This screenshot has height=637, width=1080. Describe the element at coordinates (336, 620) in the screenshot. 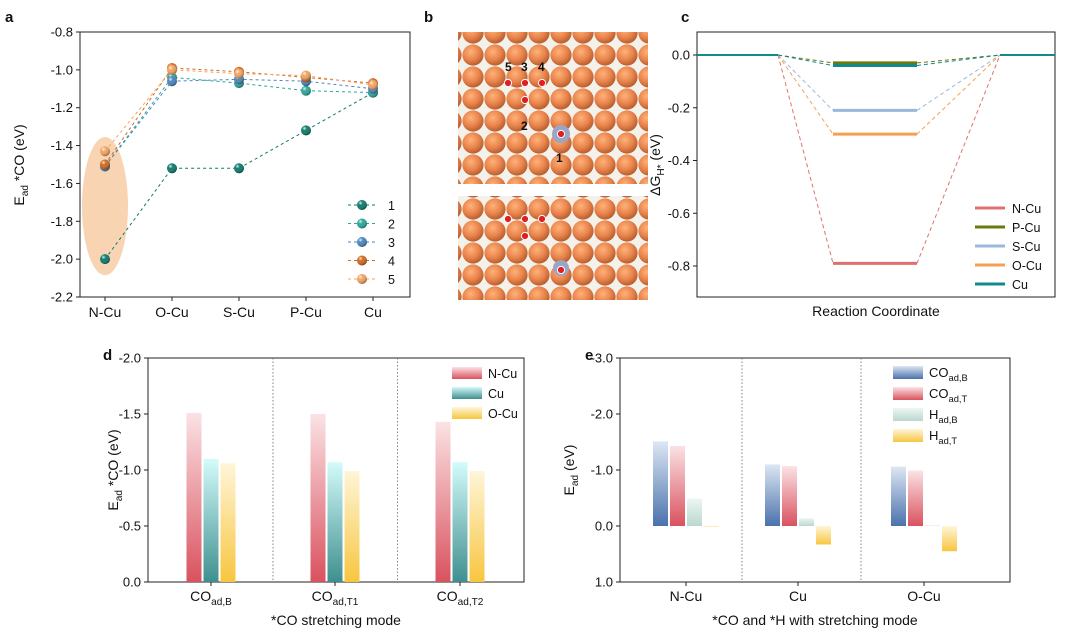

I see `d-xlabel: *CO stretching mode` at that location.